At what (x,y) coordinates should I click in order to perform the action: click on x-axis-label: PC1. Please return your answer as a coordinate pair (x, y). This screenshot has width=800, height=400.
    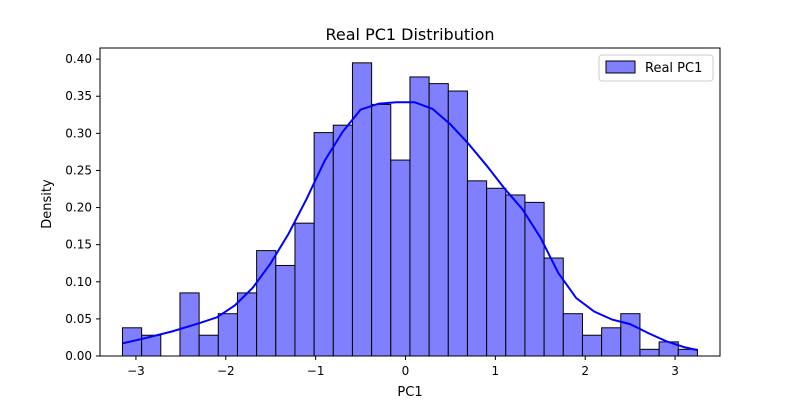
    Looking at the image, I should click on (409, 392).